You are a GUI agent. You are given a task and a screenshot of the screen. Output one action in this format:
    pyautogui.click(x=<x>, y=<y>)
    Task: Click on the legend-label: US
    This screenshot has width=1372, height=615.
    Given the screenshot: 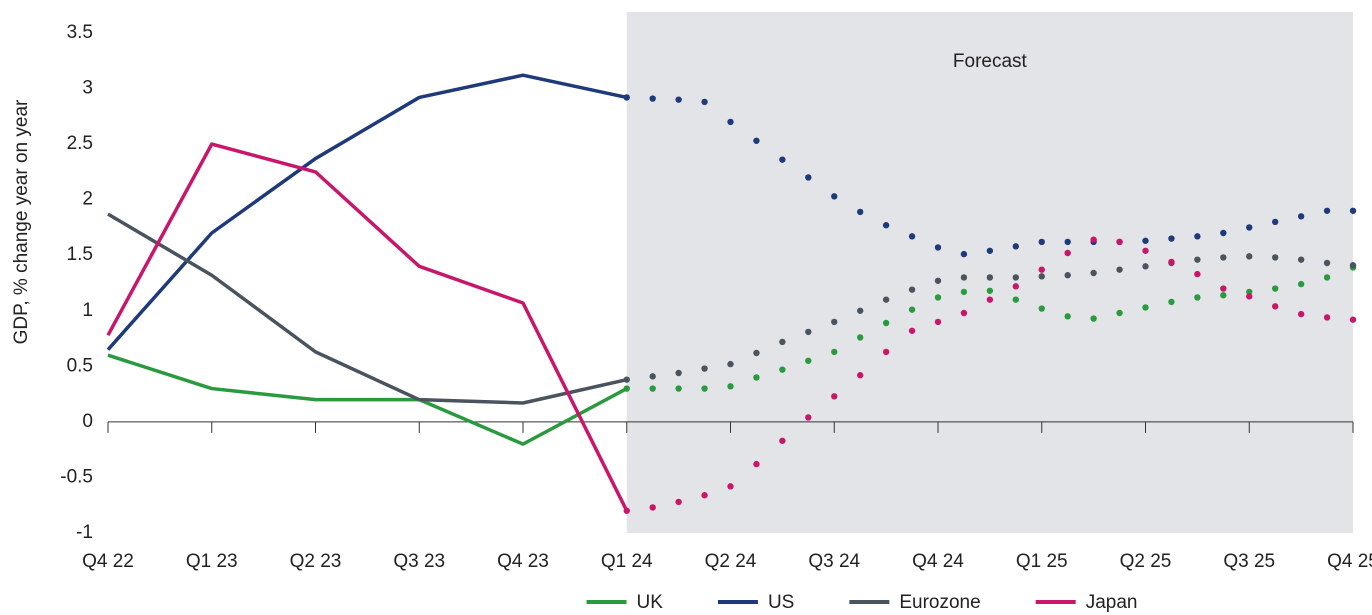 What is the action you would take?
    pyautogui.click(x=781, y=602)
    